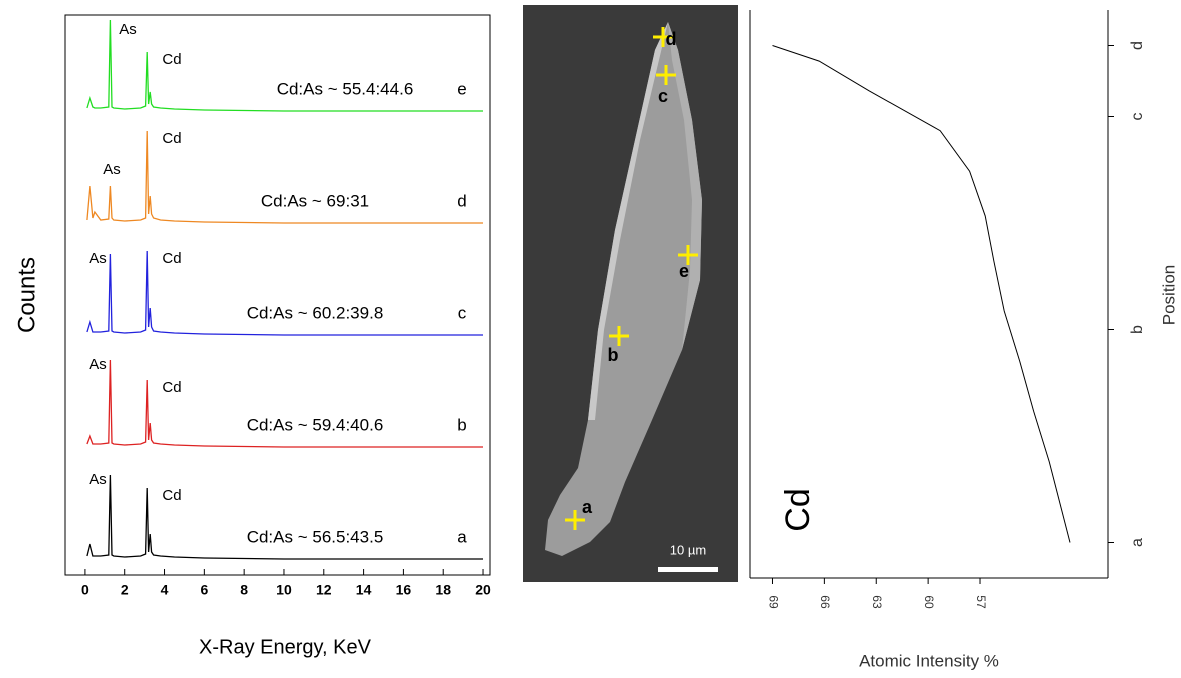  Describe the element at coordinates (462, 536) in the screenshot. I see `series-label: a` at that location.